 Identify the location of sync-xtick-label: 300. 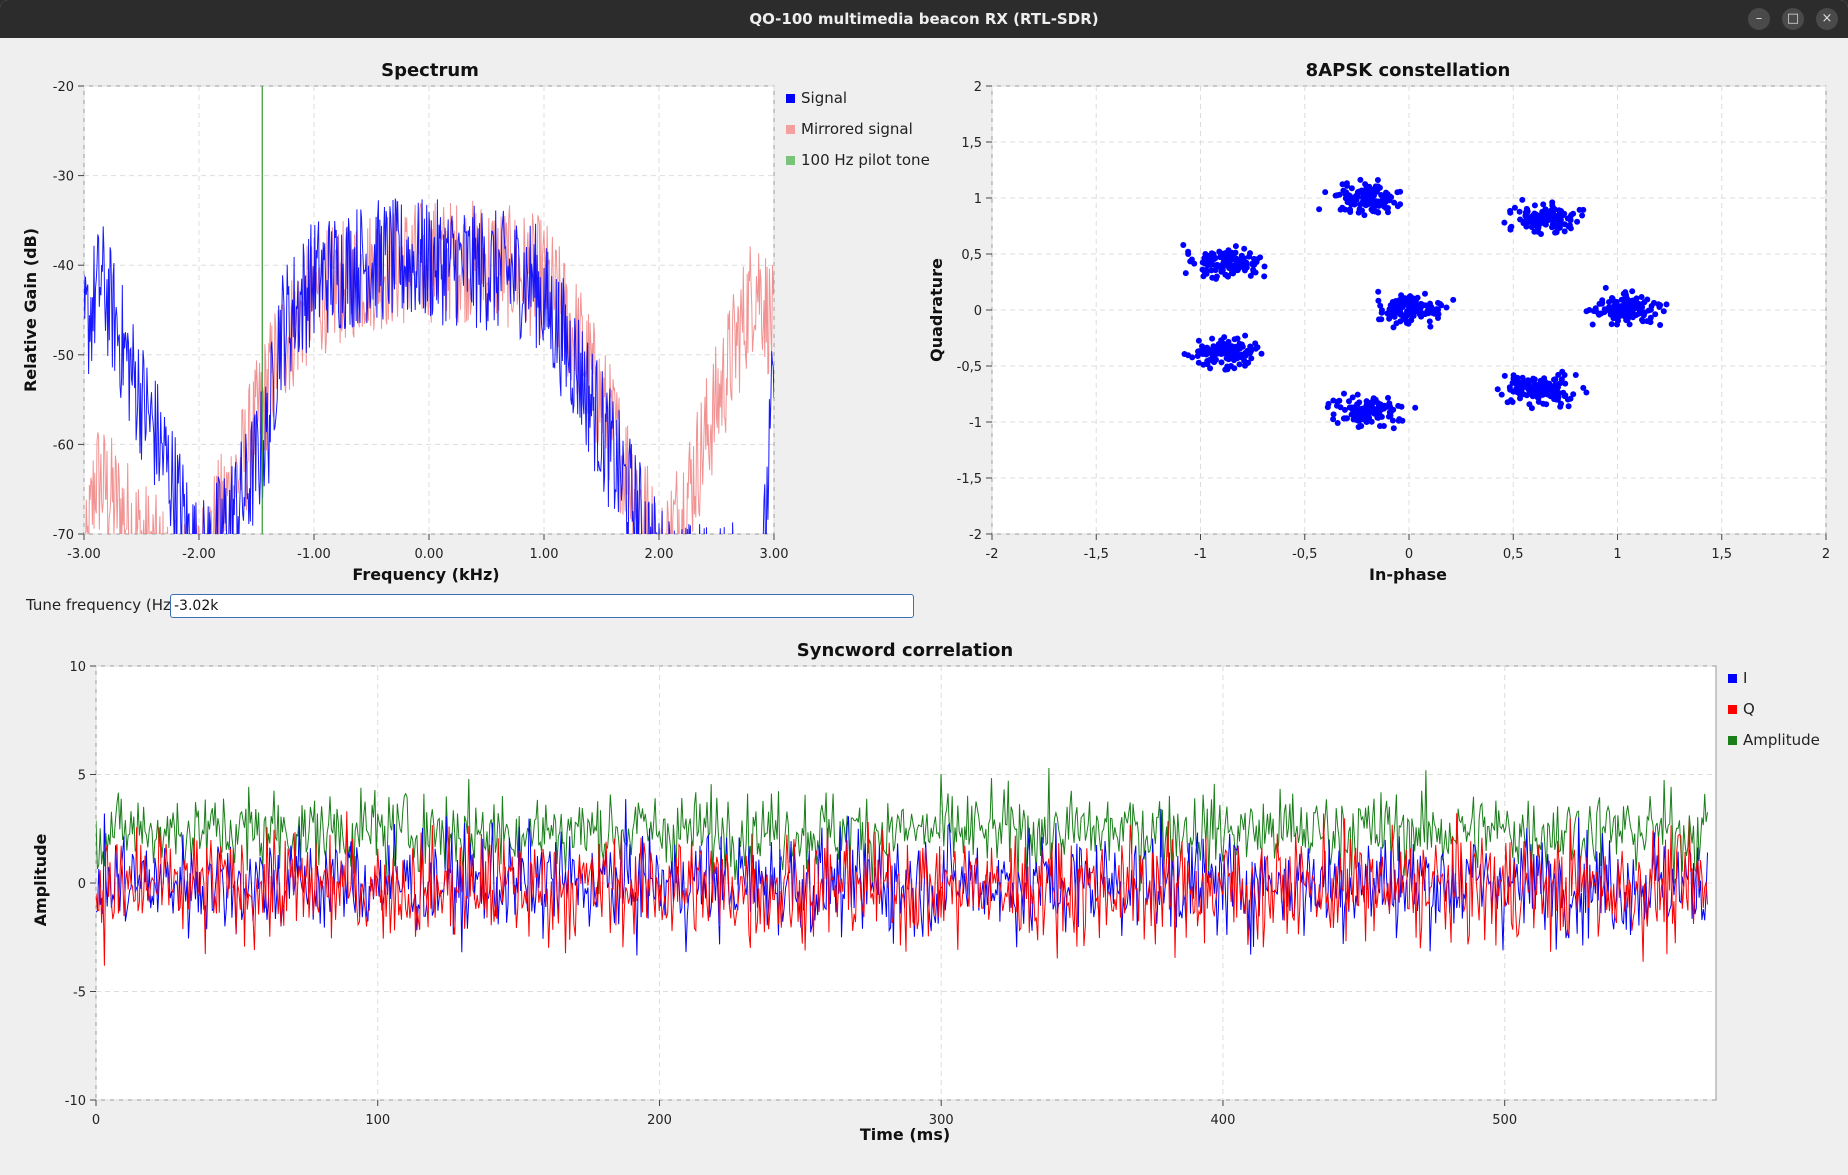
(941, 1120).